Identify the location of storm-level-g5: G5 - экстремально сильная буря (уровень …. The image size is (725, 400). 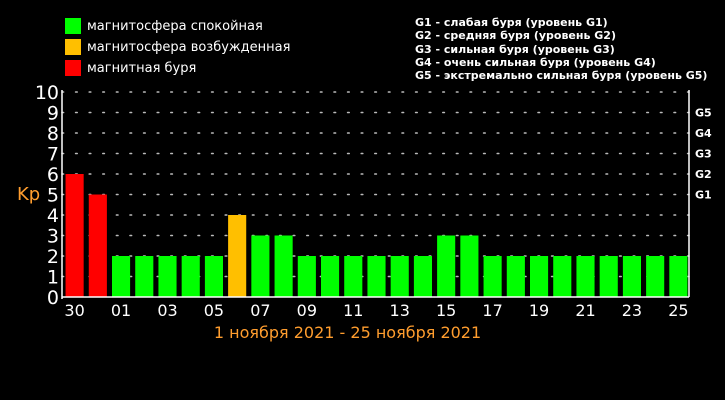
(561, 76).